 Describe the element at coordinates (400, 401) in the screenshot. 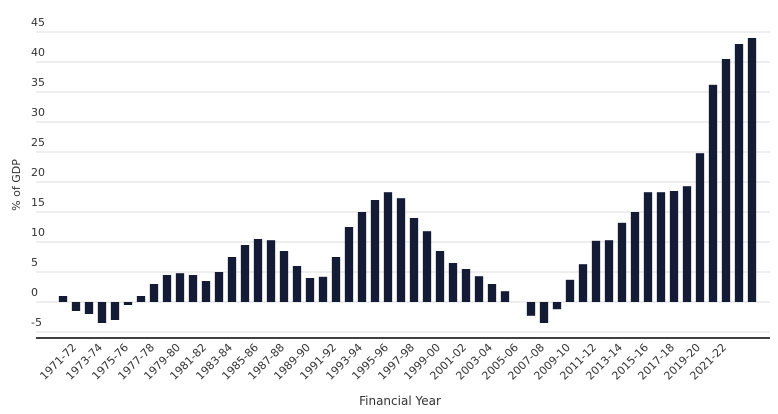

I see `x-axis-label: Financial Year` at that location.